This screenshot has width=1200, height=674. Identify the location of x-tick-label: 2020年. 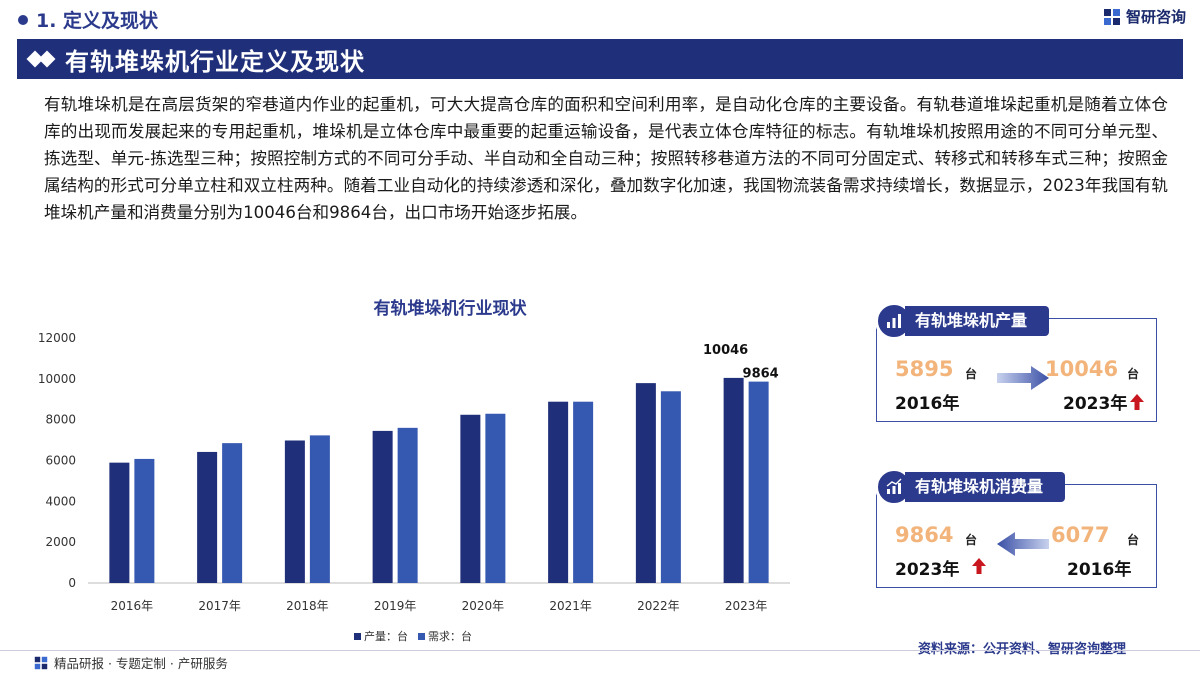
(483, 606).